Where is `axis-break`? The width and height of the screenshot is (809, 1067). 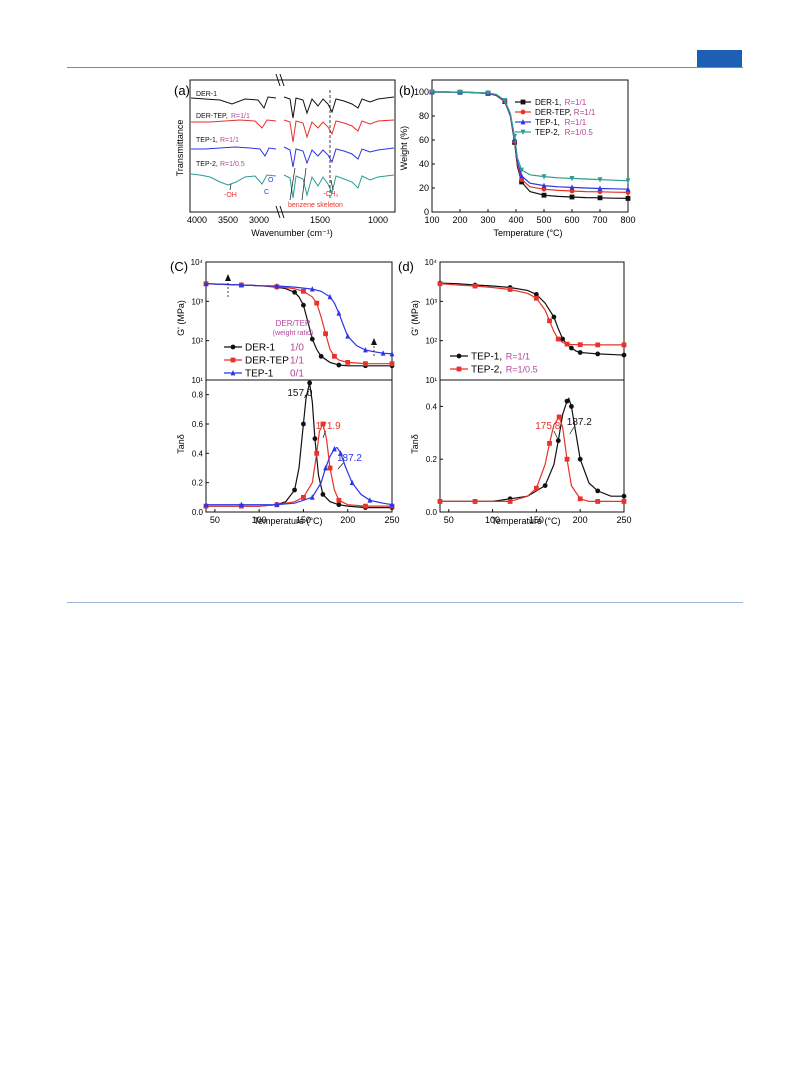 axis-break is located at coordinates (280, 146).